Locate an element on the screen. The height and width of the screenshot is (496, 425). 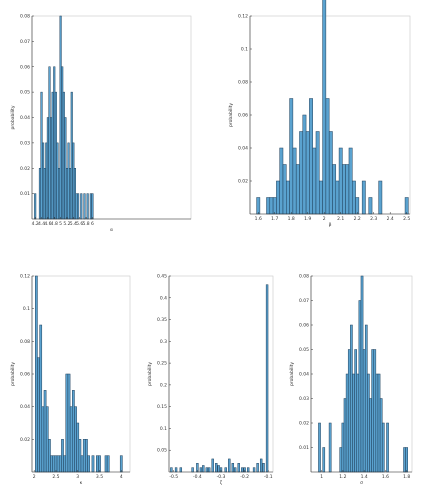
x-tick-label: 6 is located at coordinates (92, 224).